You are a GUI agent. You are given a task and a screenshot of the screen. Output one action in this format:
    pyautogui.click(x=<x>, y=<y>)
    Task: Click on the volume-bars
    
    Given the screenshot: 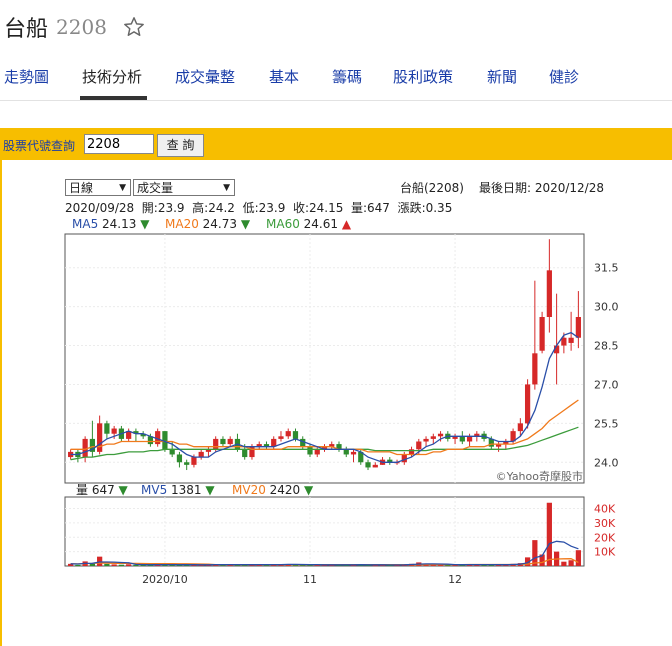 What is the action you would take?
    pyautogui.click(x=324, y=534)
    